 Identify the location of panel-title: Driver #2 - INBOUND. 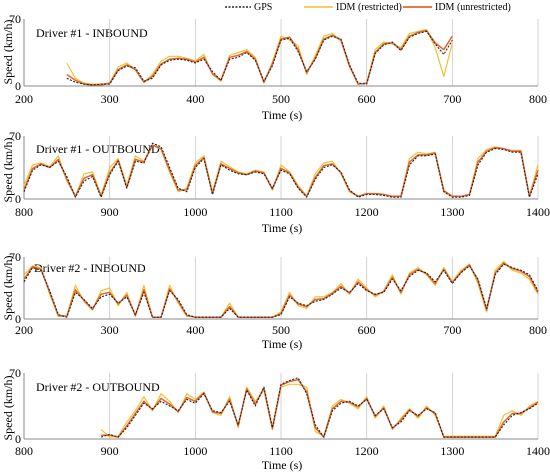
(90, 268).